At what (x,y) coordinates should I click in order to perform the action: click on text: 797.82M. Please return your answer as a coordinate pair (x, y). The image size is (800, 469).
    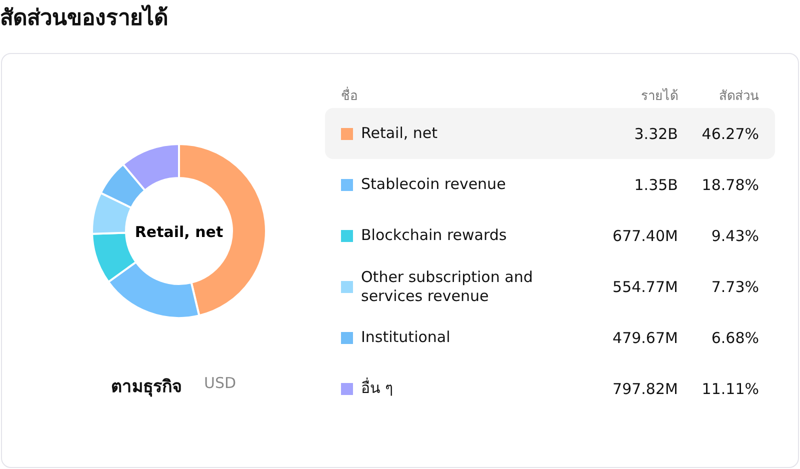
    Looking at the image, I should click on (645, 389).